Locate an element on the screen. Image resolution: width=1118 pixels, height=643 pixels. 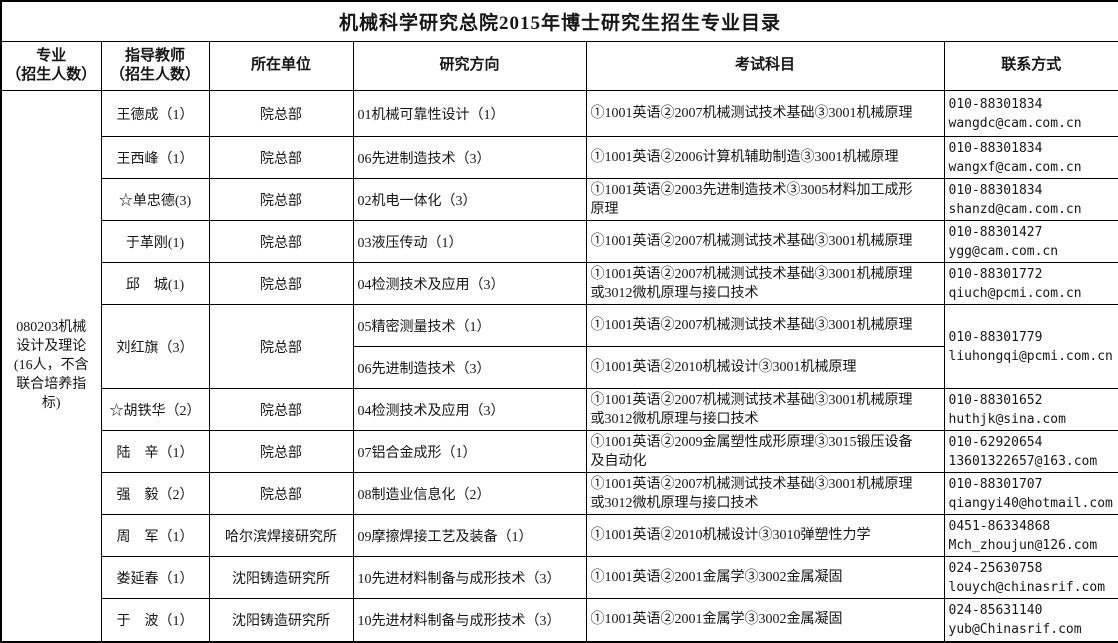
direction-cell: 02机电一体化（3） is located at coordinates (469, 199).